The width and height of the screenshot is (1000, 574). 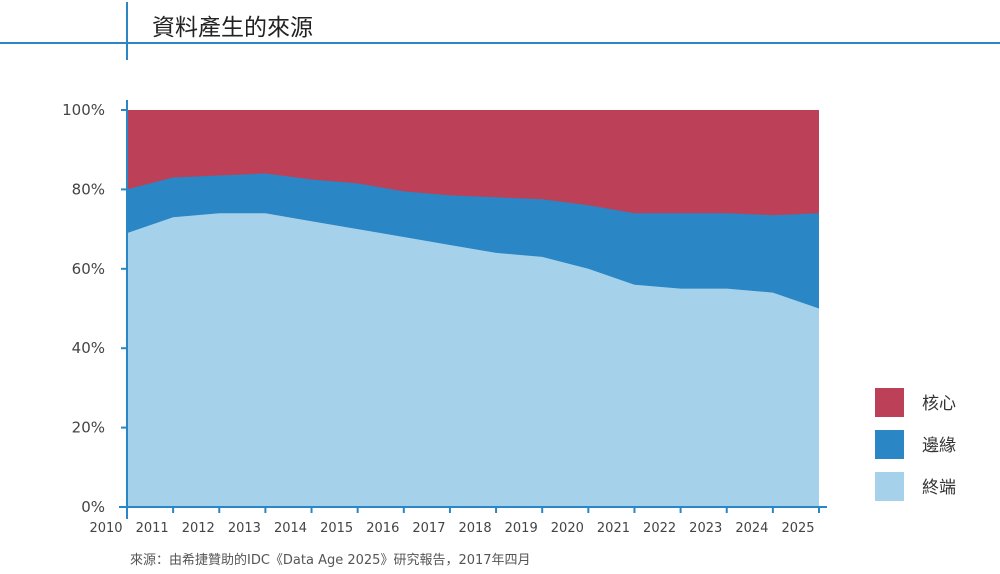 I want to click on x-tick-label: 2015, so click(x=336, y=528).